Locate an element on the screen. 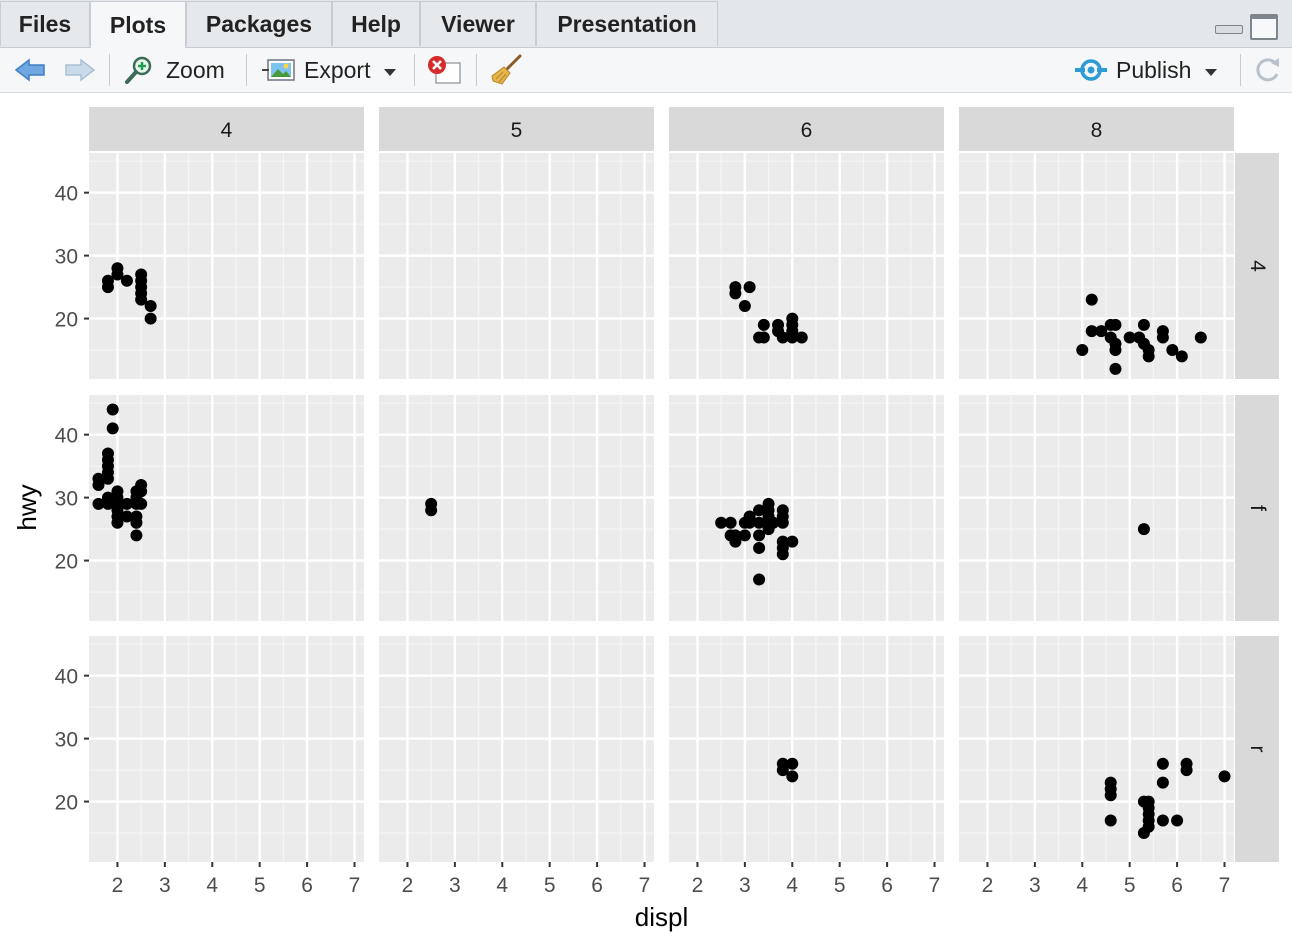 The height and width of the screenshot is (948, 1292). forward-button is located at coordinates (80, 70).